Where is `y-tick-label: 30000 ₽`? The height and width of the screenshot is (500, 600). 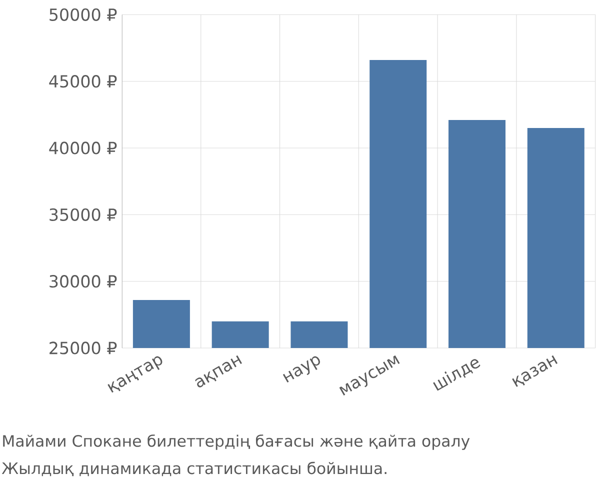 y-tick-label: 30000 ₽ is located at coordinates (83, 281).